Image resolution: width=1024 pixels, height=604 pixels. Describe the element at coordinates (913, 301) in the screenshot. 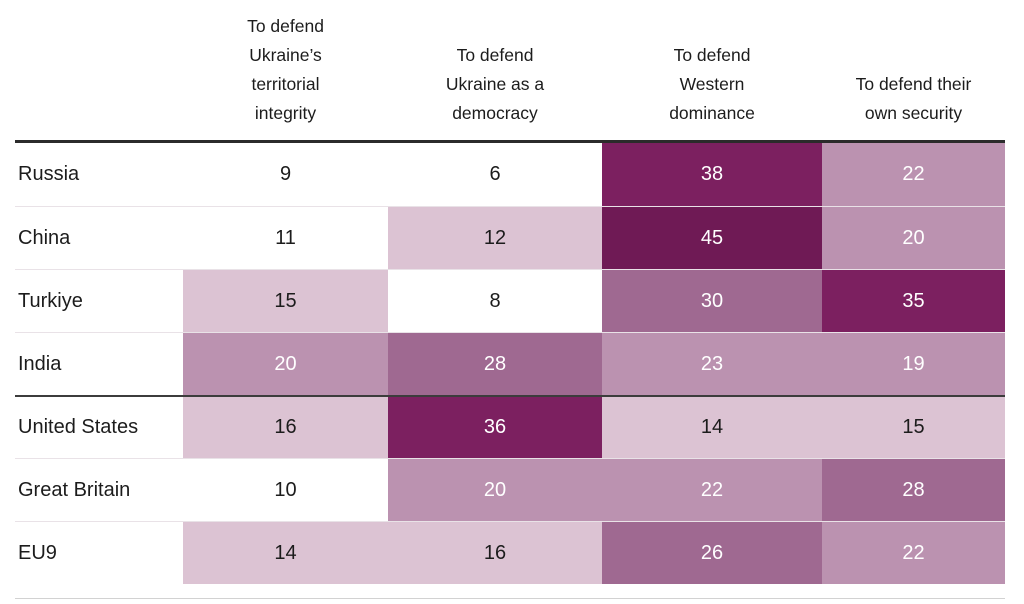

I see `value-cell: 35` at that location.